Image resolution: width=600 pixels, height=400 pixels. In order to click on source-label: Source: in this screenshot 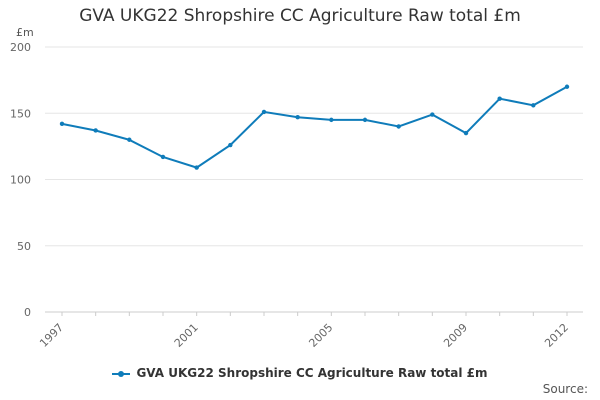, I will do `click(565, 389)`.